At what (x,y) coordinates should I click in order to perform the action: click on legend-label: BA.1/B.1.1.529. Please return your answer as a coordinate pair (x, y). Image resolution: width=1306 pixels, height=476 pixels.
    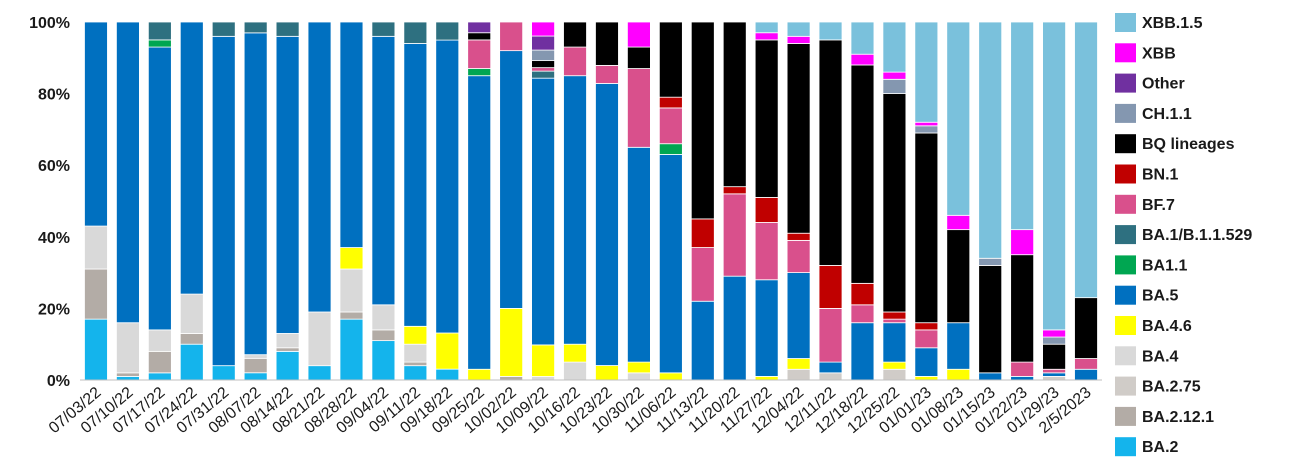
    Looking at the image, I should click on (1197, 235).